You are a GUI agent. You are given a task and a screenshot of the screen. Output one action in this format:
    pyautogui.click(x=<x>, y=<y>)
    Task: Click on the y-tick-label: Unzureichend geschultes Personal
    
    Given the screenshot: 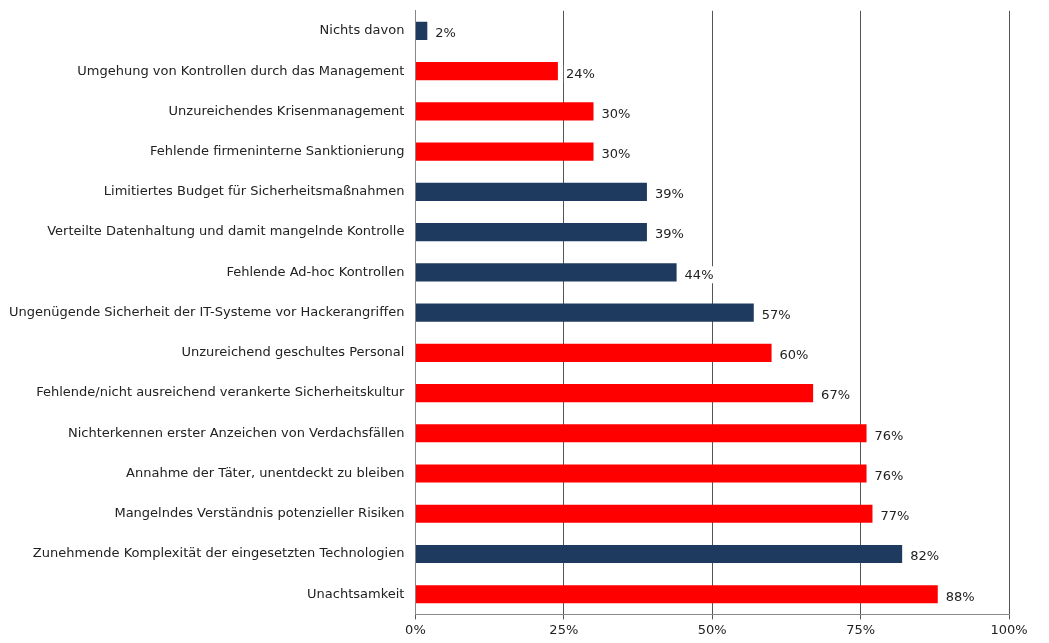 What is the action you would take?
    pyautogui.click(x=293, y=352)
    